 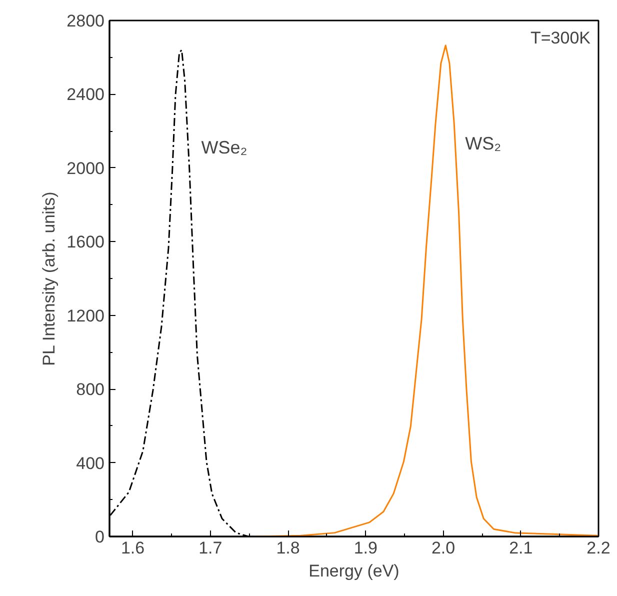 I want to click on series-label: WSe₂, so click(x=224, y=147).